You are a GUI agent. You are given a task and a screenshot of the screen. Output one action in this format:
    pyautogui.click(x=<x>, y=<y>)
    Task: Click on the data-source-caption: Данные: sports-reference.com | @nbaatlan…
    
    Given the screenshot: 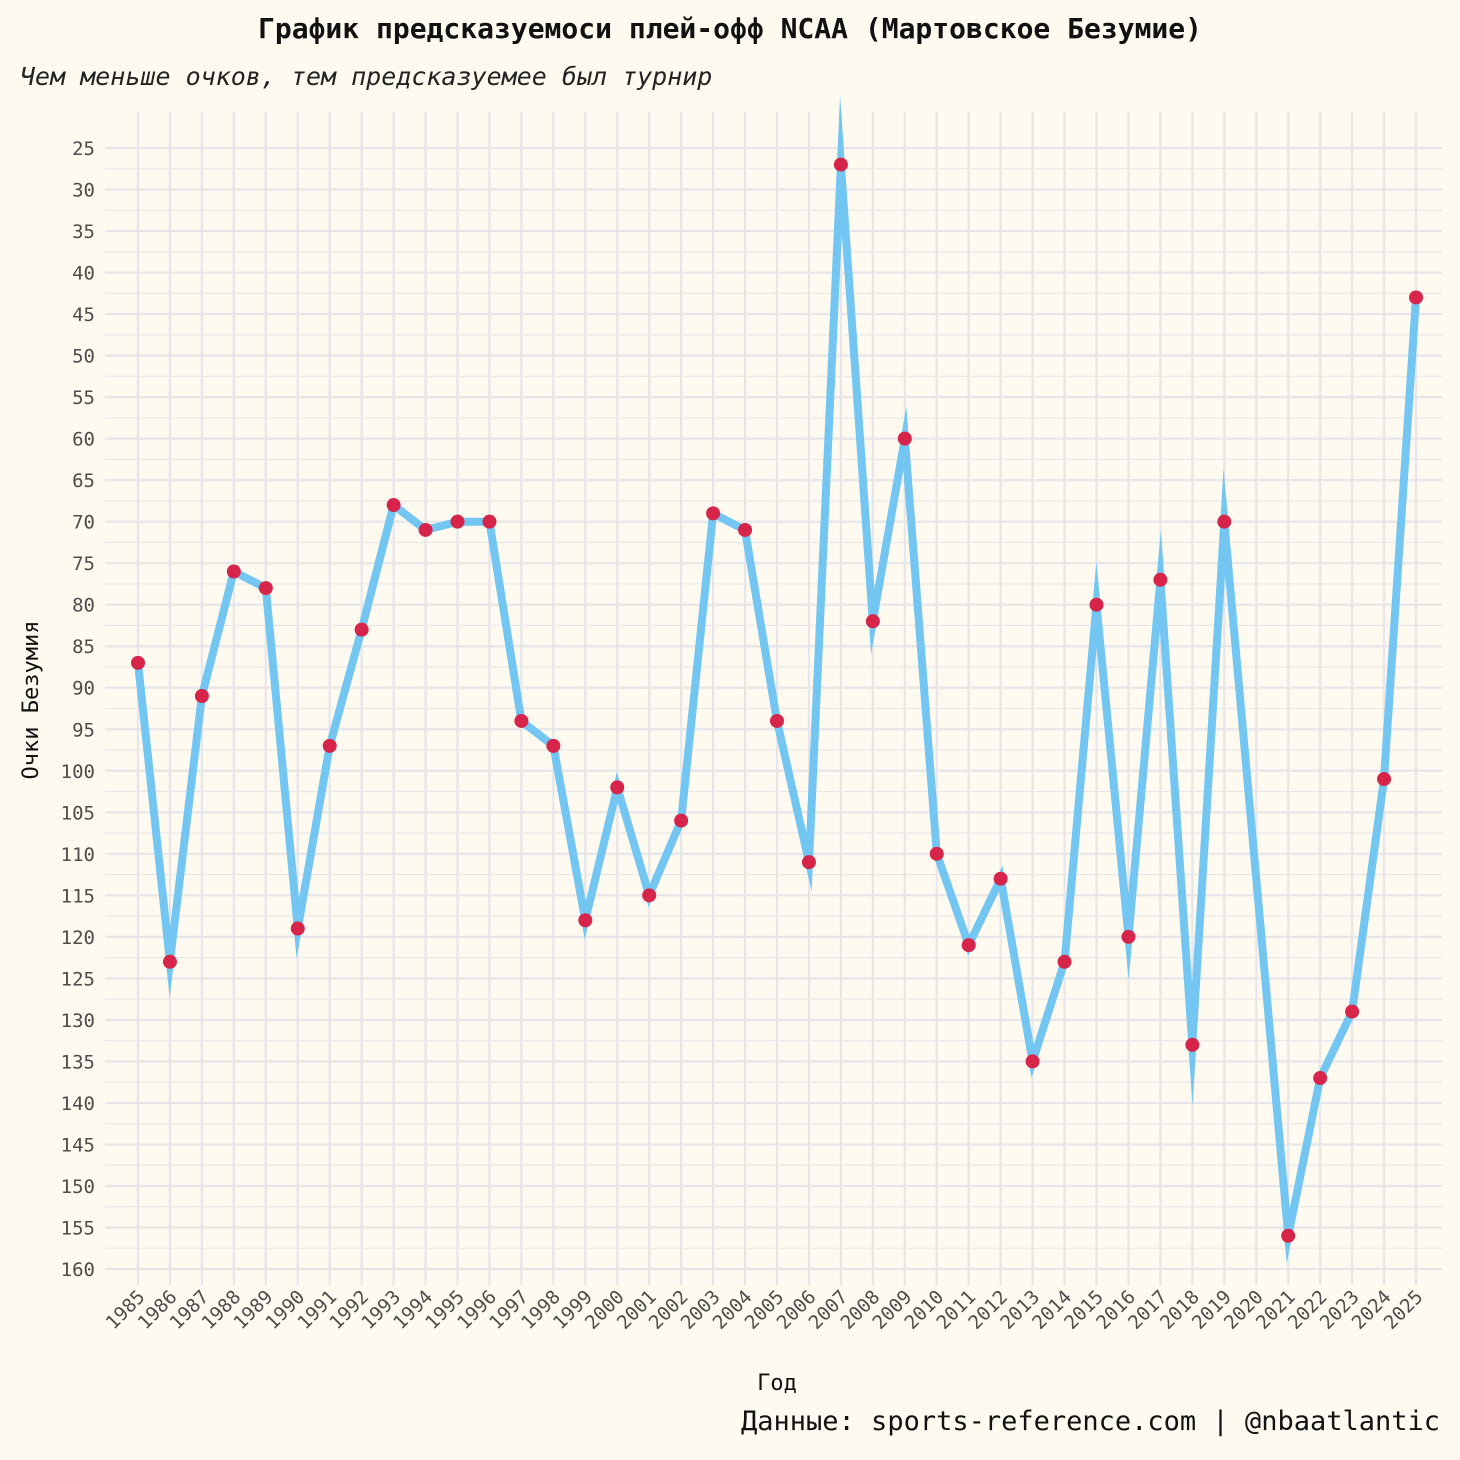 What is the action you would take?
    pyautogui.click(x=1090, y=1421)
    